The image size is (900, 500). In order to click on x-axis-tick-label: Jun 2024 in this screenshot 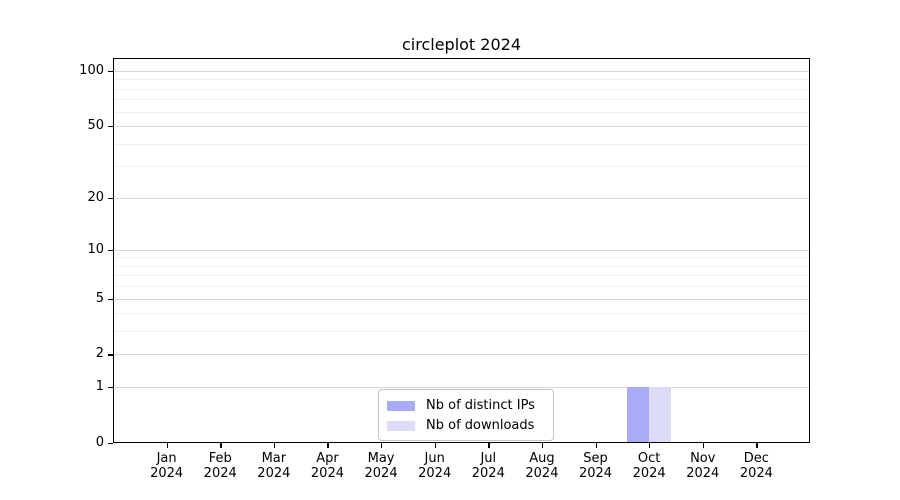, I will do `click(435, 466)`.